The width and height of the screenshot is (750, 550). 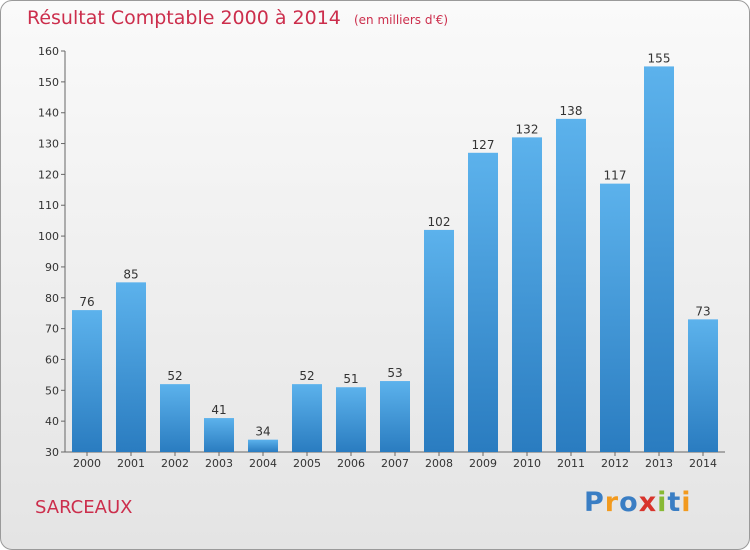 I want to click on x-tick-label: 2009, so click(x=483, y=463).